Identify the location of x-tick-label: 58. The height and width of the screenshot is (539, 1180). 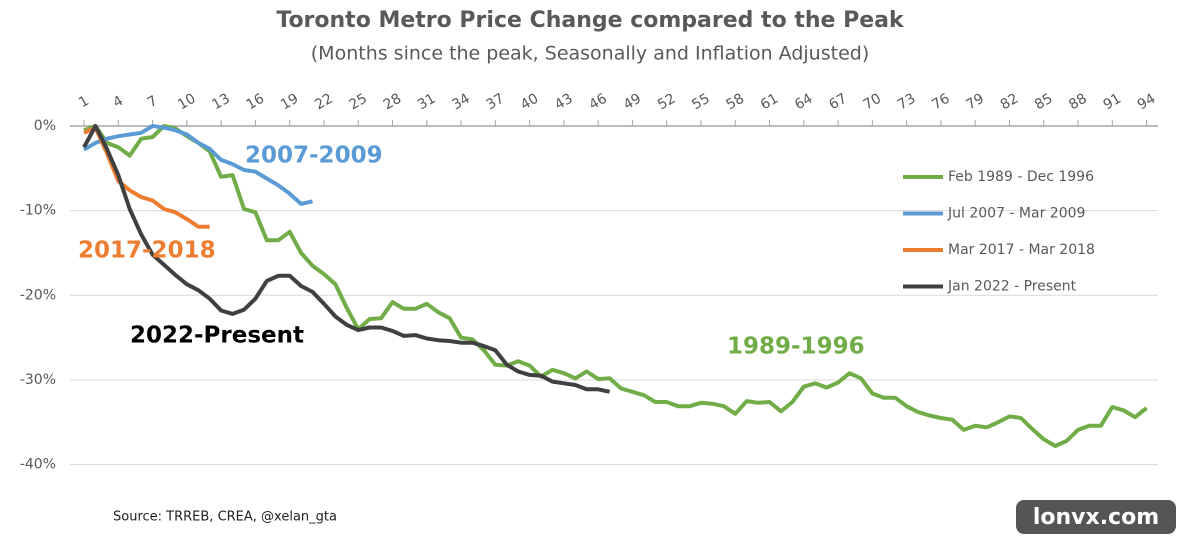
(735, 102).